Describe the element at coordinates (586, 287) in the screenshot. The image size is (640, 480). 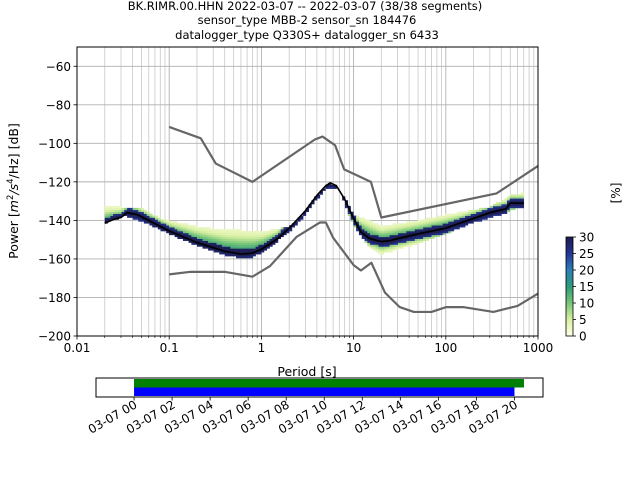
I see `colorbar-tick-label: 15` at that location.